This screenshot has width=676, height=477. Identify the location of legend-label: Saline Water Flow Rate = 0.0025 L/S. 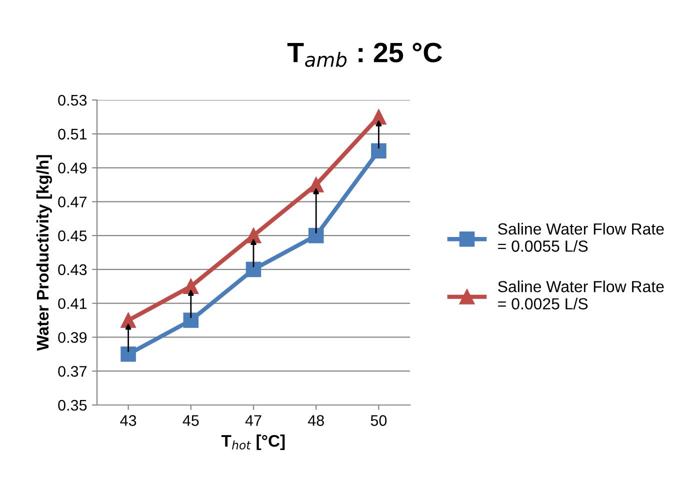
(581, 295).